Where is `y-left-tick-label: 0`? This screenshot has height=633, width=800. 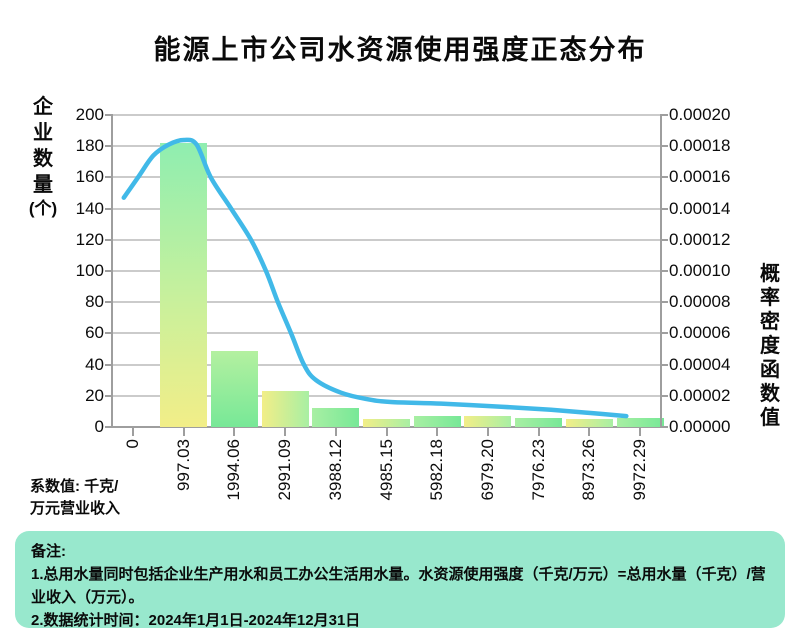 y-left-tick-label: 0 is located at coordinates (99, 426).